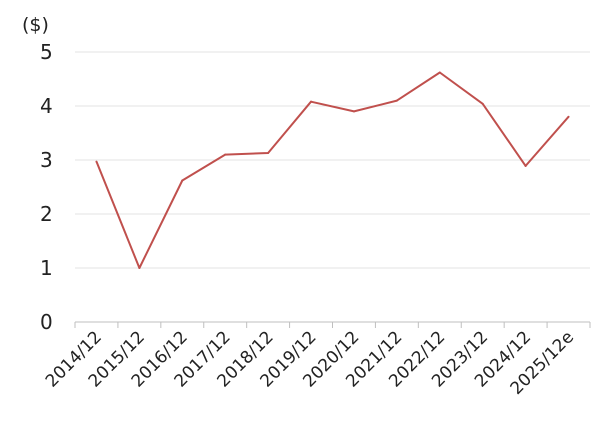 This screenshot has height=428, width=600. Describe the element at coordinates (46, 160) in the screenshot. I see `y-tick-label: 3` at that location.